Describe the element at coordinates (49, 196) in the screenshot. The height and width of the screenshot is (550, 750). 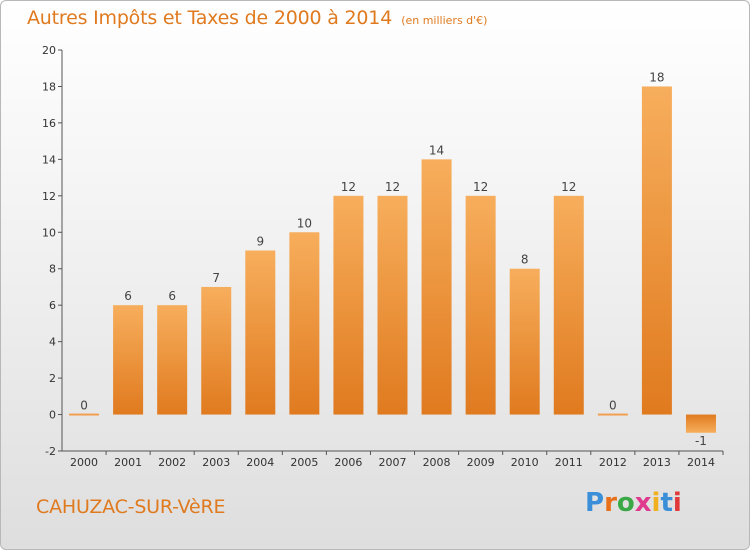
I see `y-tick-label: 12` at that location.